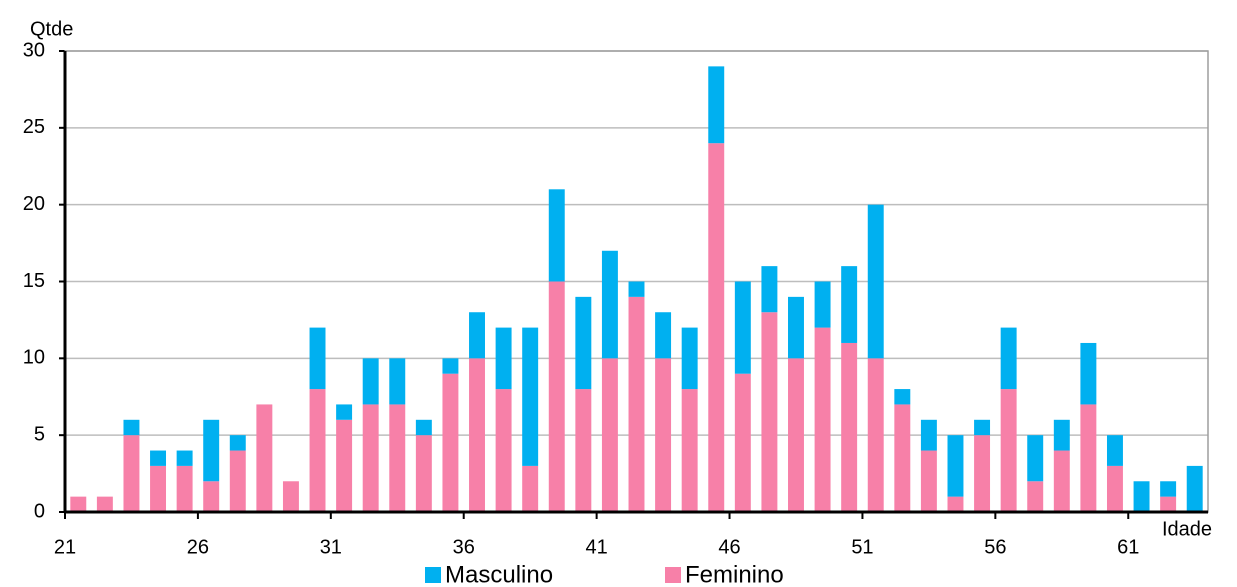 The width and height of the screenshot is (1237, 587). Describe the element at coordinates (65, 547) in the screenshot. I see `x-tick-label: 21` at that location.